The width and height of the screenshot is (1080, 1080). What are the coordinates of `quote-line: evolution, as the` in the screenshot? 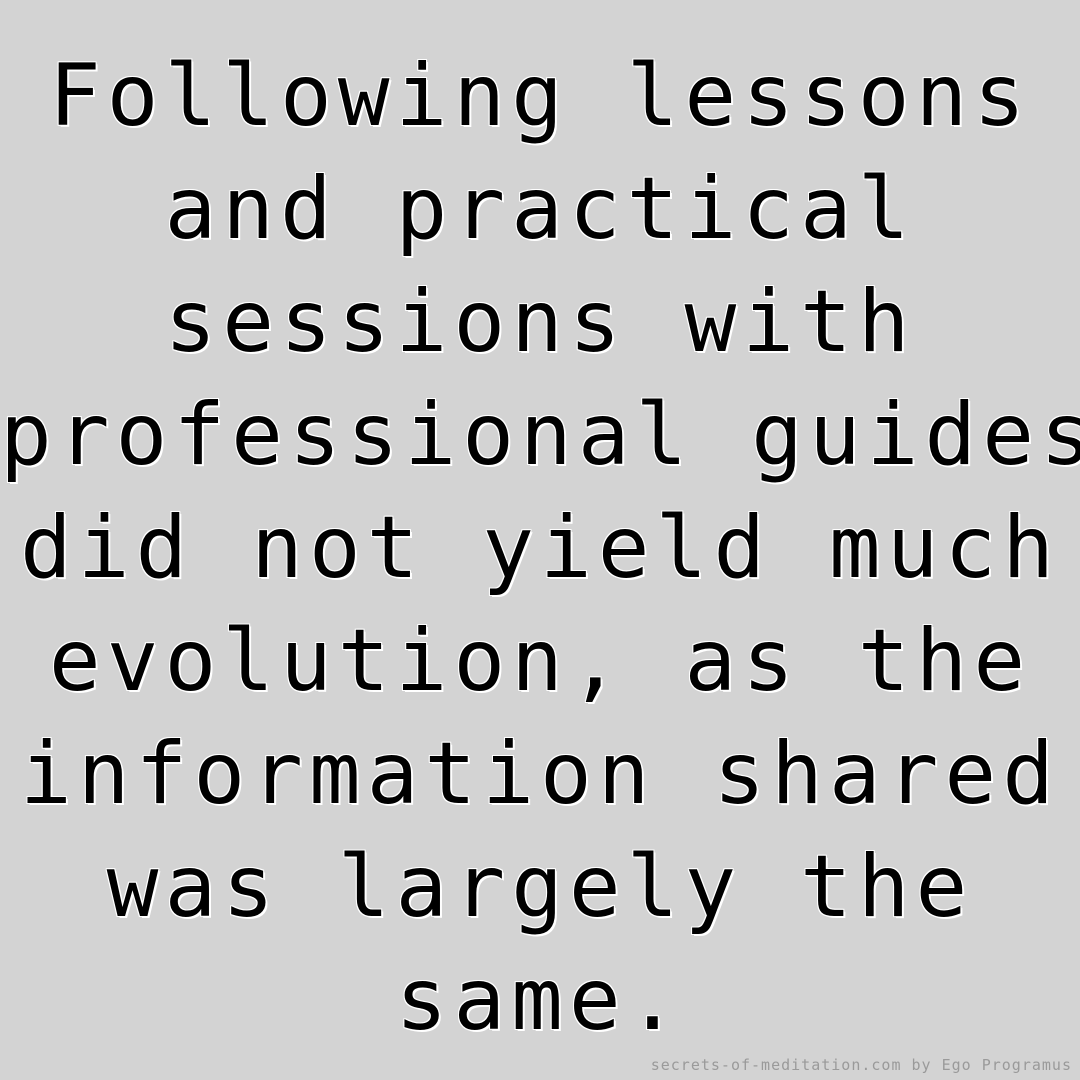 It's located at (540, 661).